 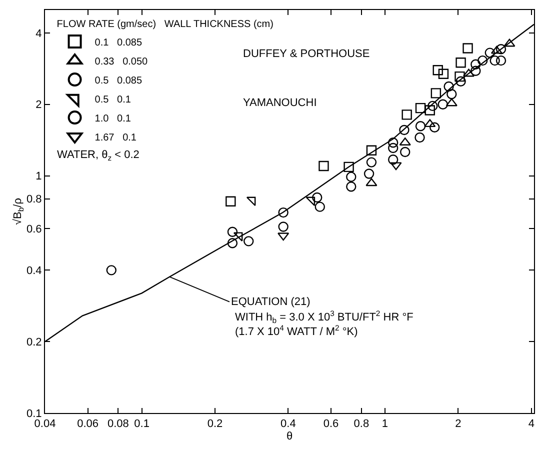 I want to click on annotation: WATER, θ$_{z}$ < 0.2, so click(x=98, y=155).